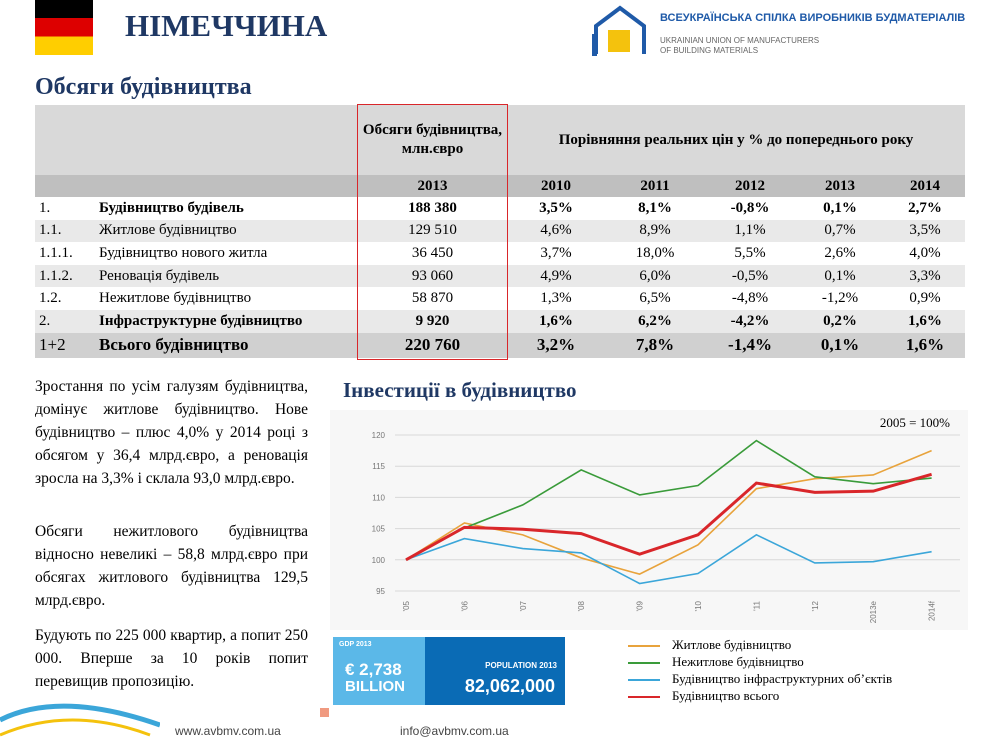  I want to click on population-label: POPULATION 2013, so click(521, 665).